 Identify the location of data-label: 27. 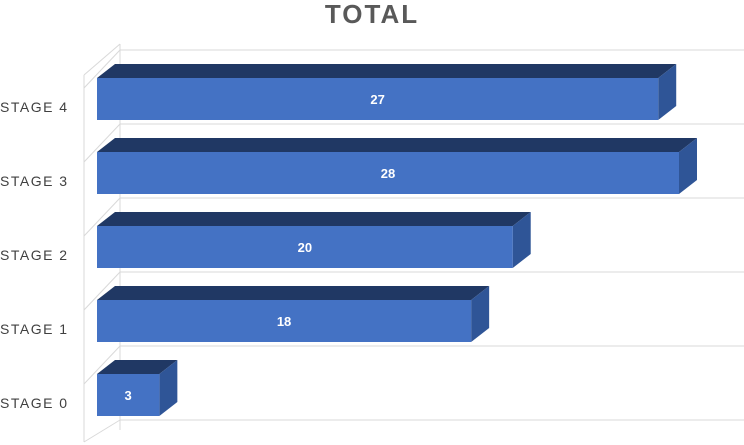
(377, 99).